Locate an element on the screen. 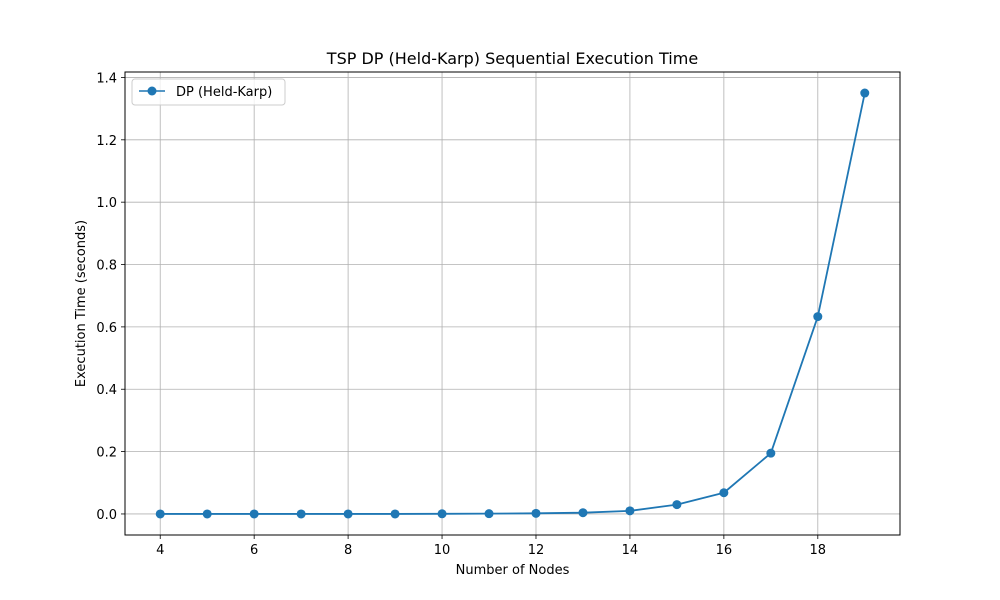 This screenshot has width=1000, height=600. x-tick-label: 8 is located at coordinates (348, 550).